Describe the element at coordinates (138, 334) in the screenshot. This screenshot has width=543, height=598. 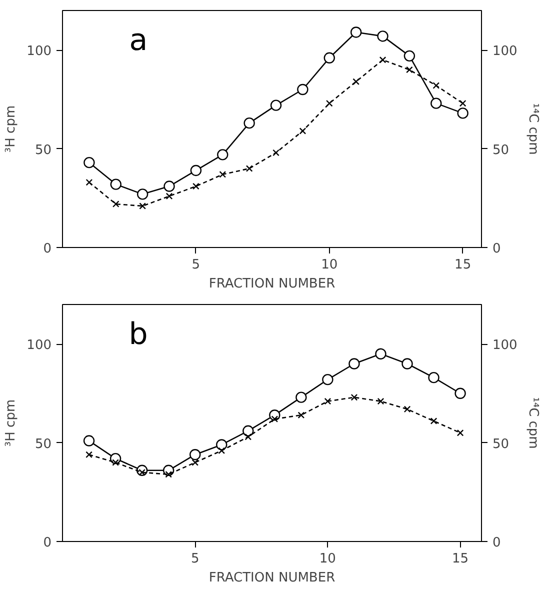
I see `chart-title: b` at that location.